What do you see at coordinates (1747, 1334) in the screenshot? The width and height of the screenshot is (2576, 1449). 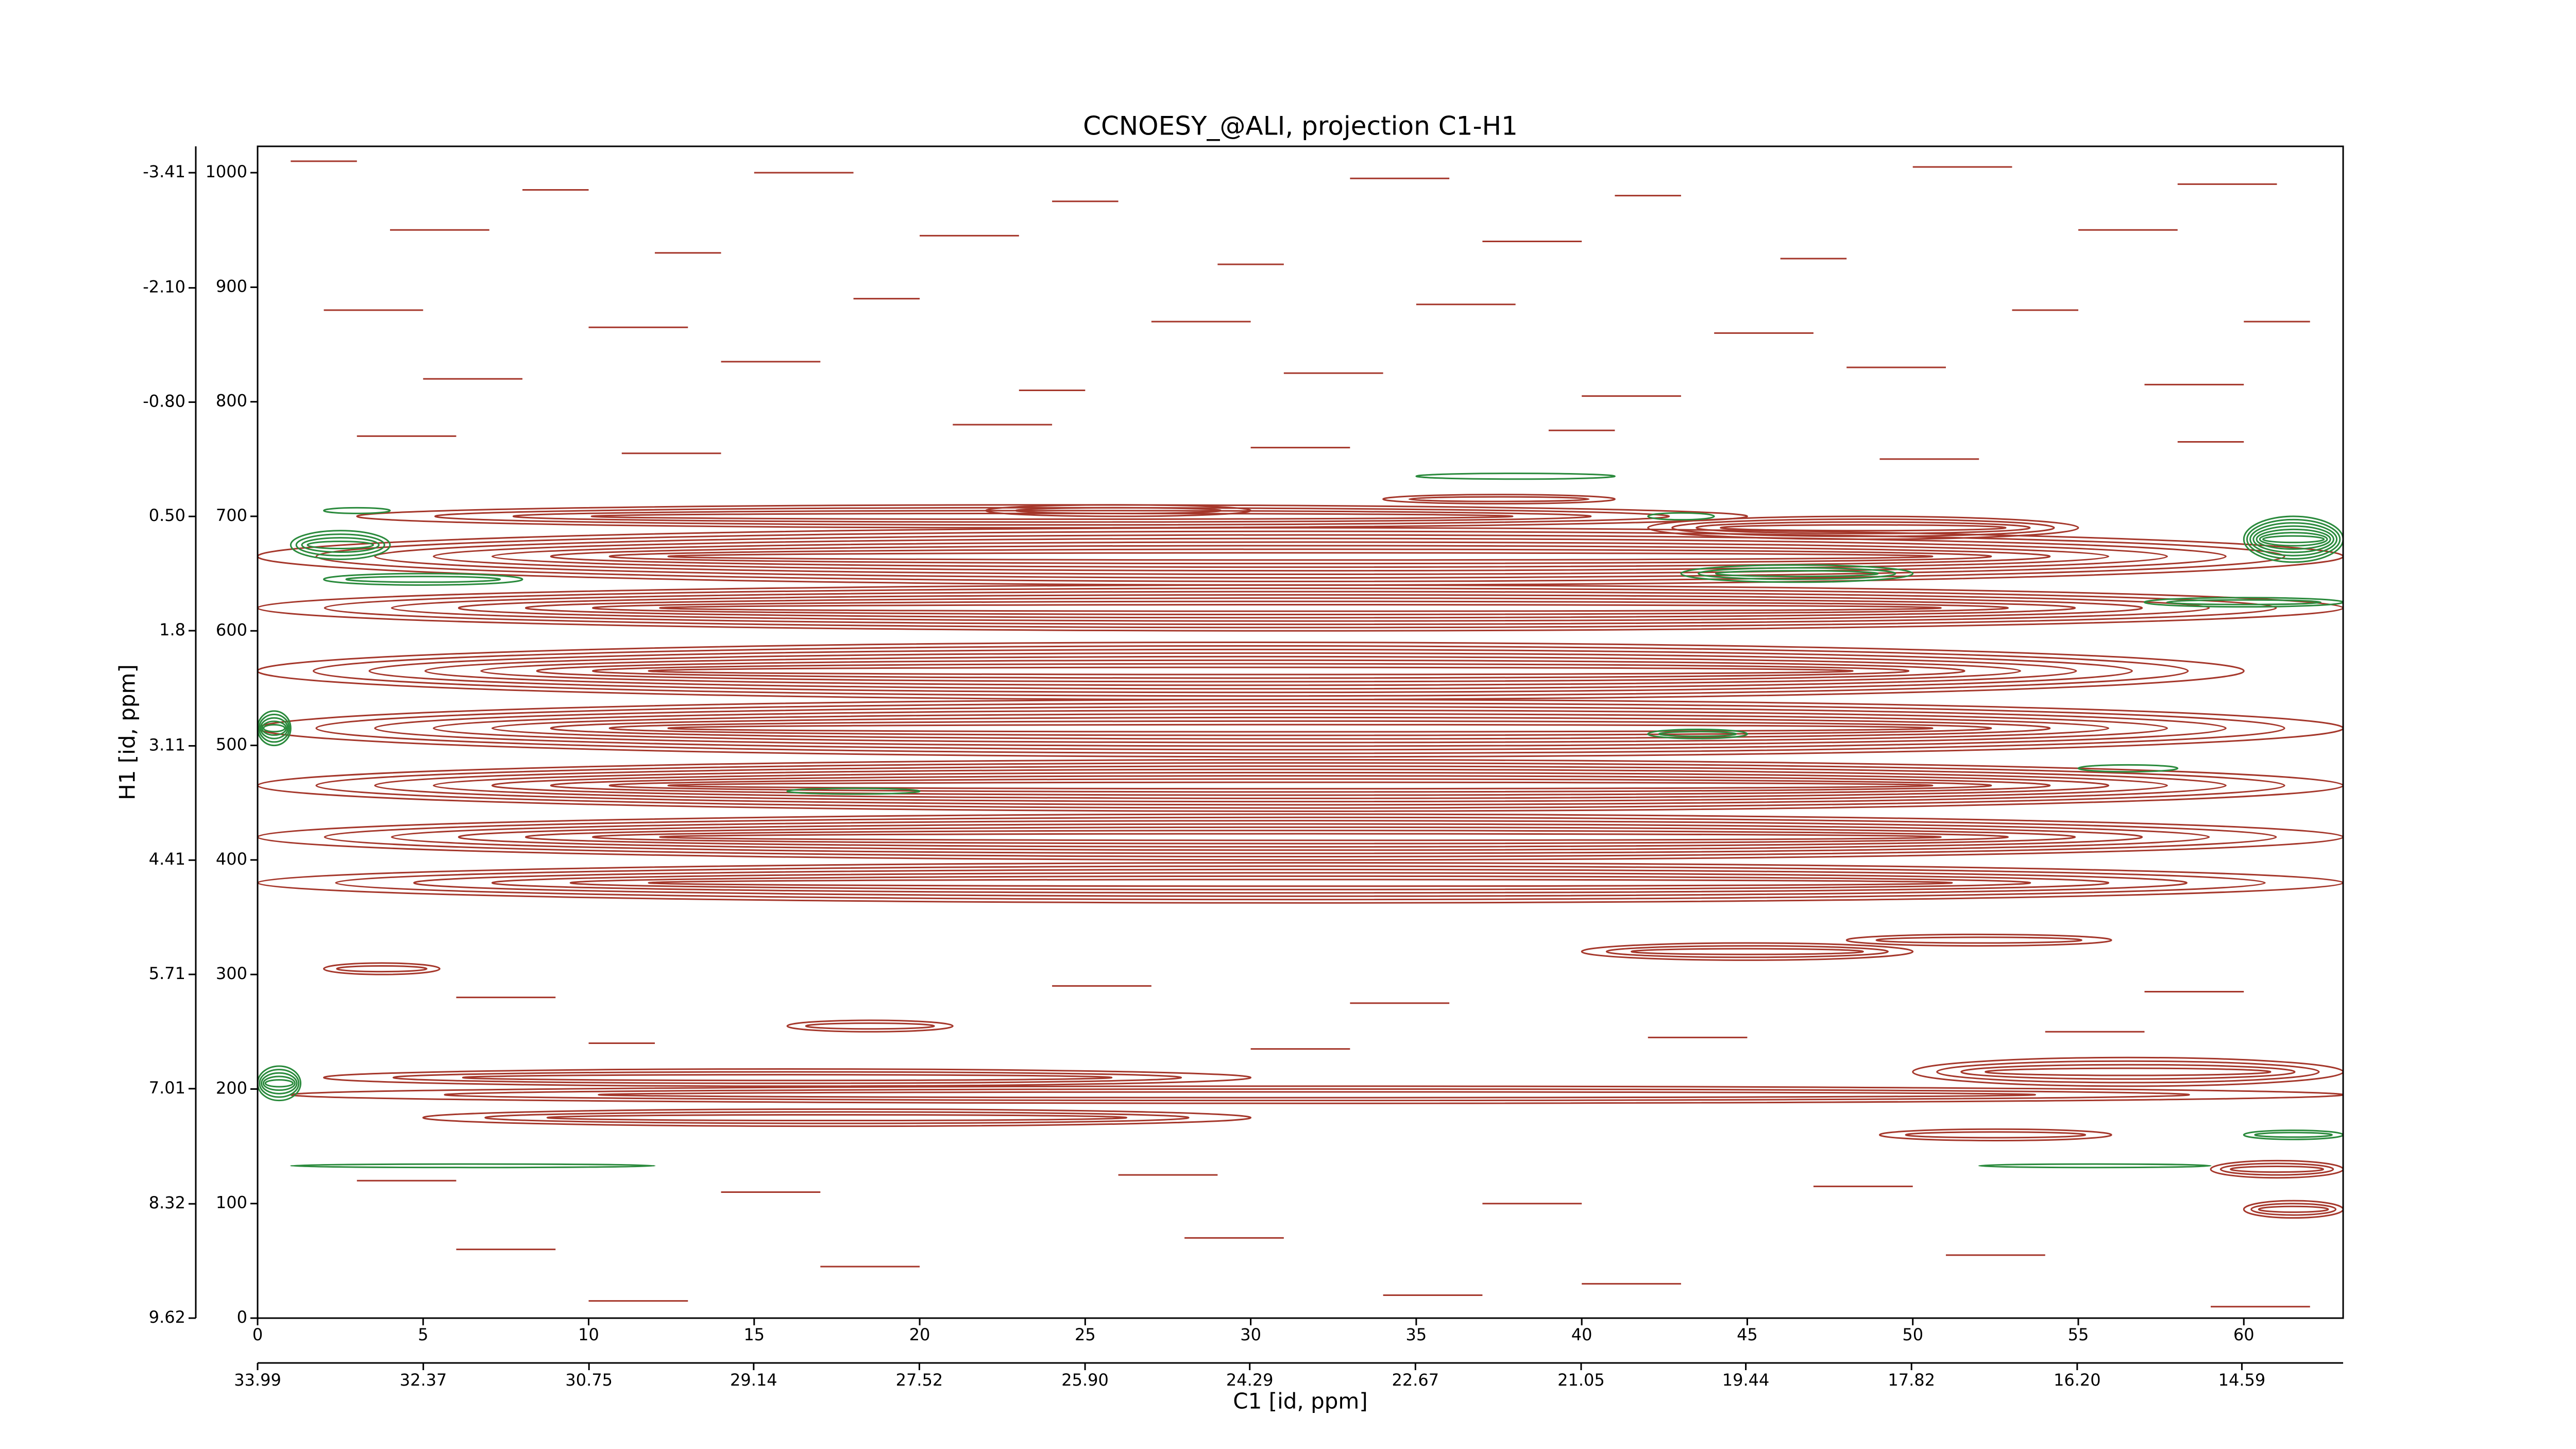 I see `x-tick-label: 45` at bounding box center [1747, 1334].